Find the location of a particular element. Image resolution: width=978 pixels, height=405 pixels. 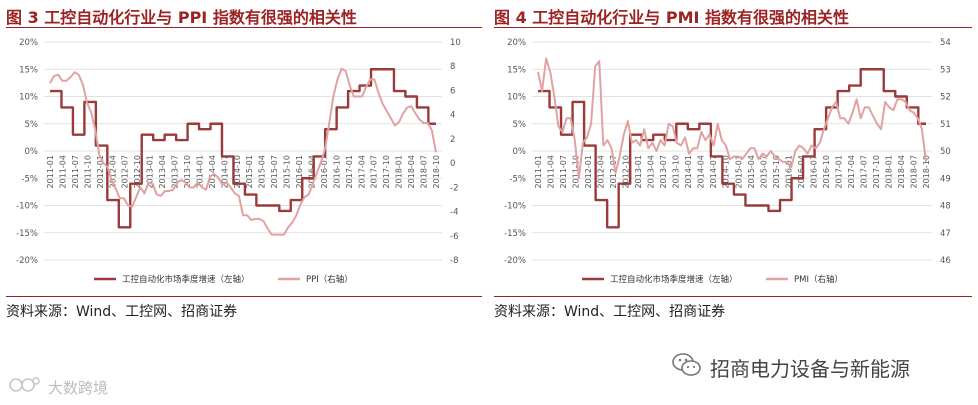

y-right-tick-label: 8 is located at coordinates (452, 67).